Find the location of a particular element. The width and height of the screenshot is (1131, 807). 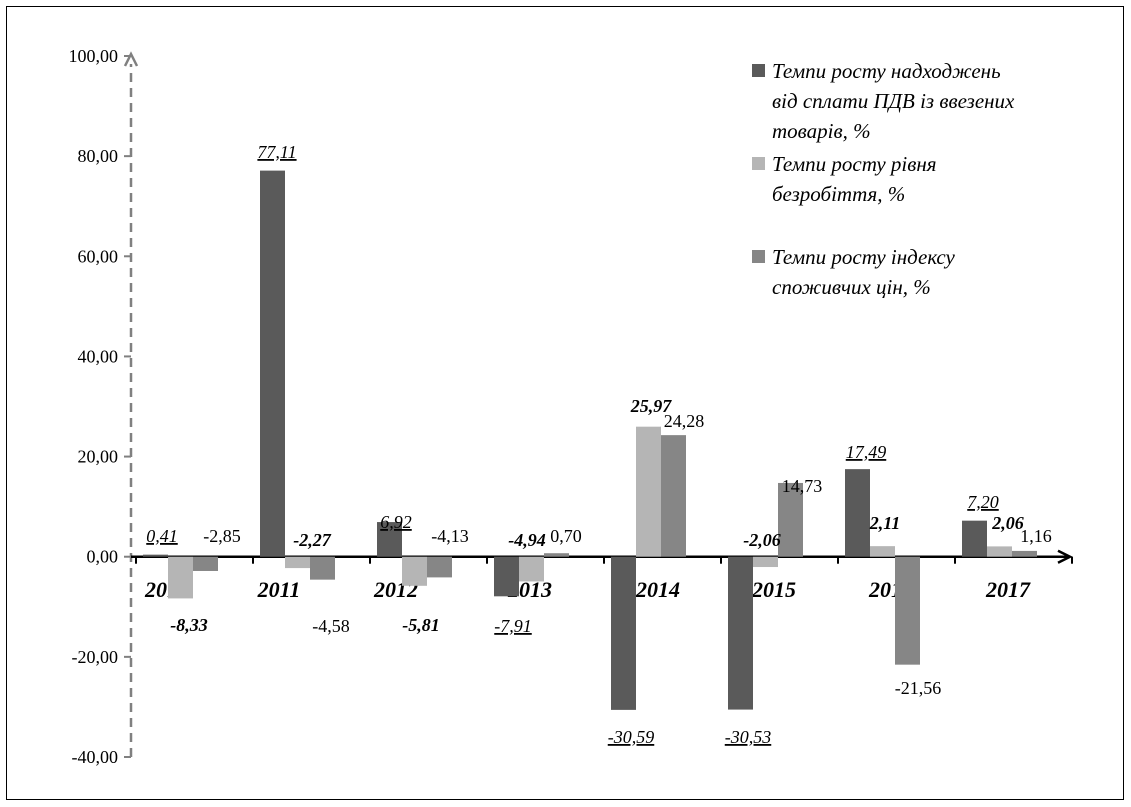

bar-1-2017 is located at coordinates (974, 538).